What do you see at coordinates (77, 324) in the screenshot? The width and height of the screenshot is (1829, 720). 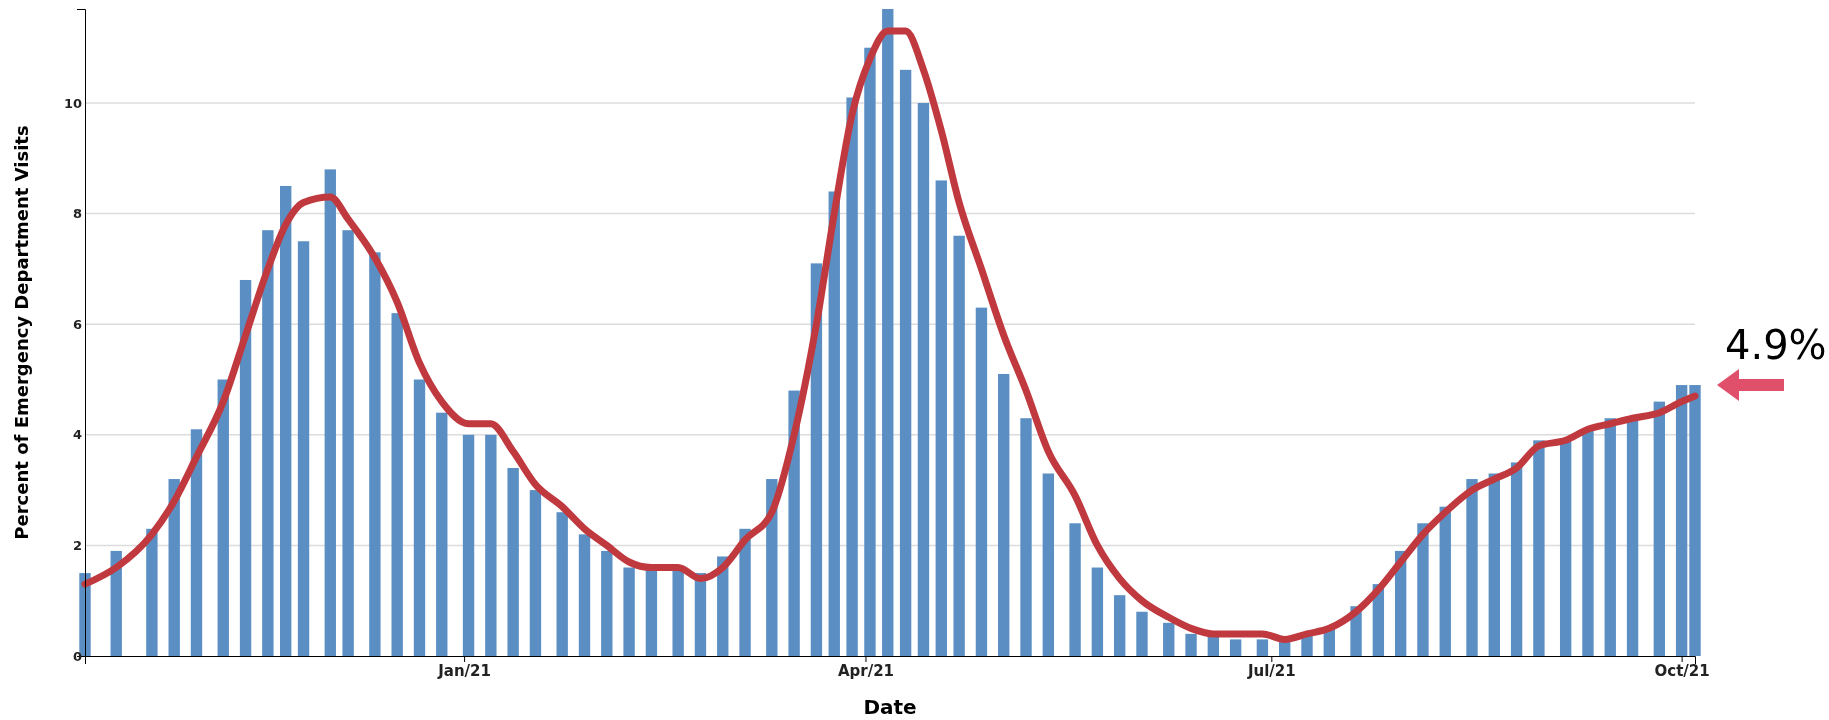 I see `y-tick-label: 6` at bounding box center [77, 324].